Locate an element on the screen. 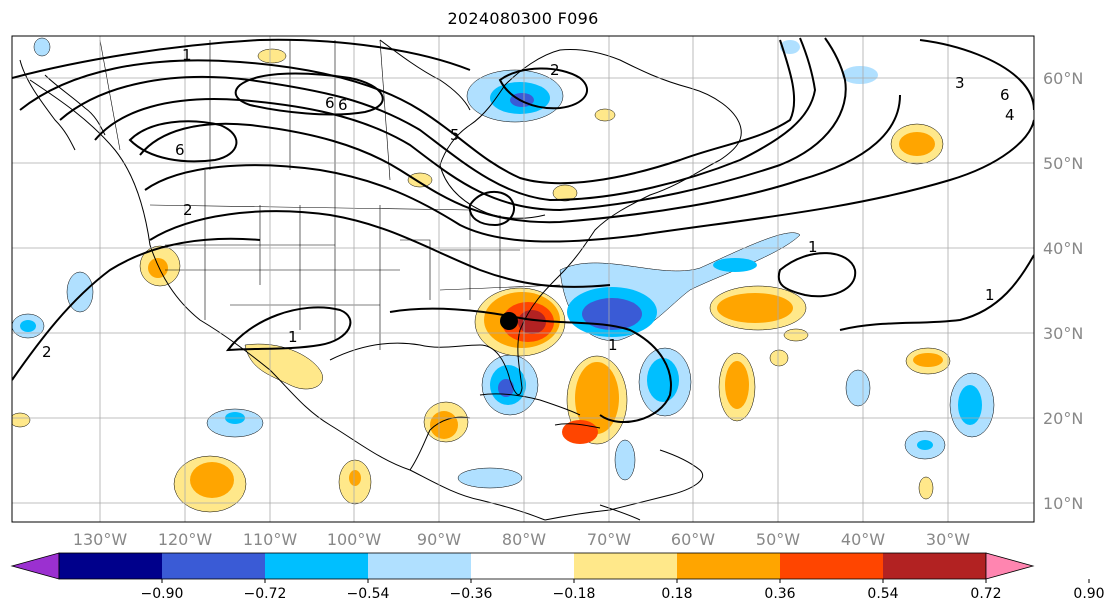  lon-label: 50°W is located at coordinates (778, 539).